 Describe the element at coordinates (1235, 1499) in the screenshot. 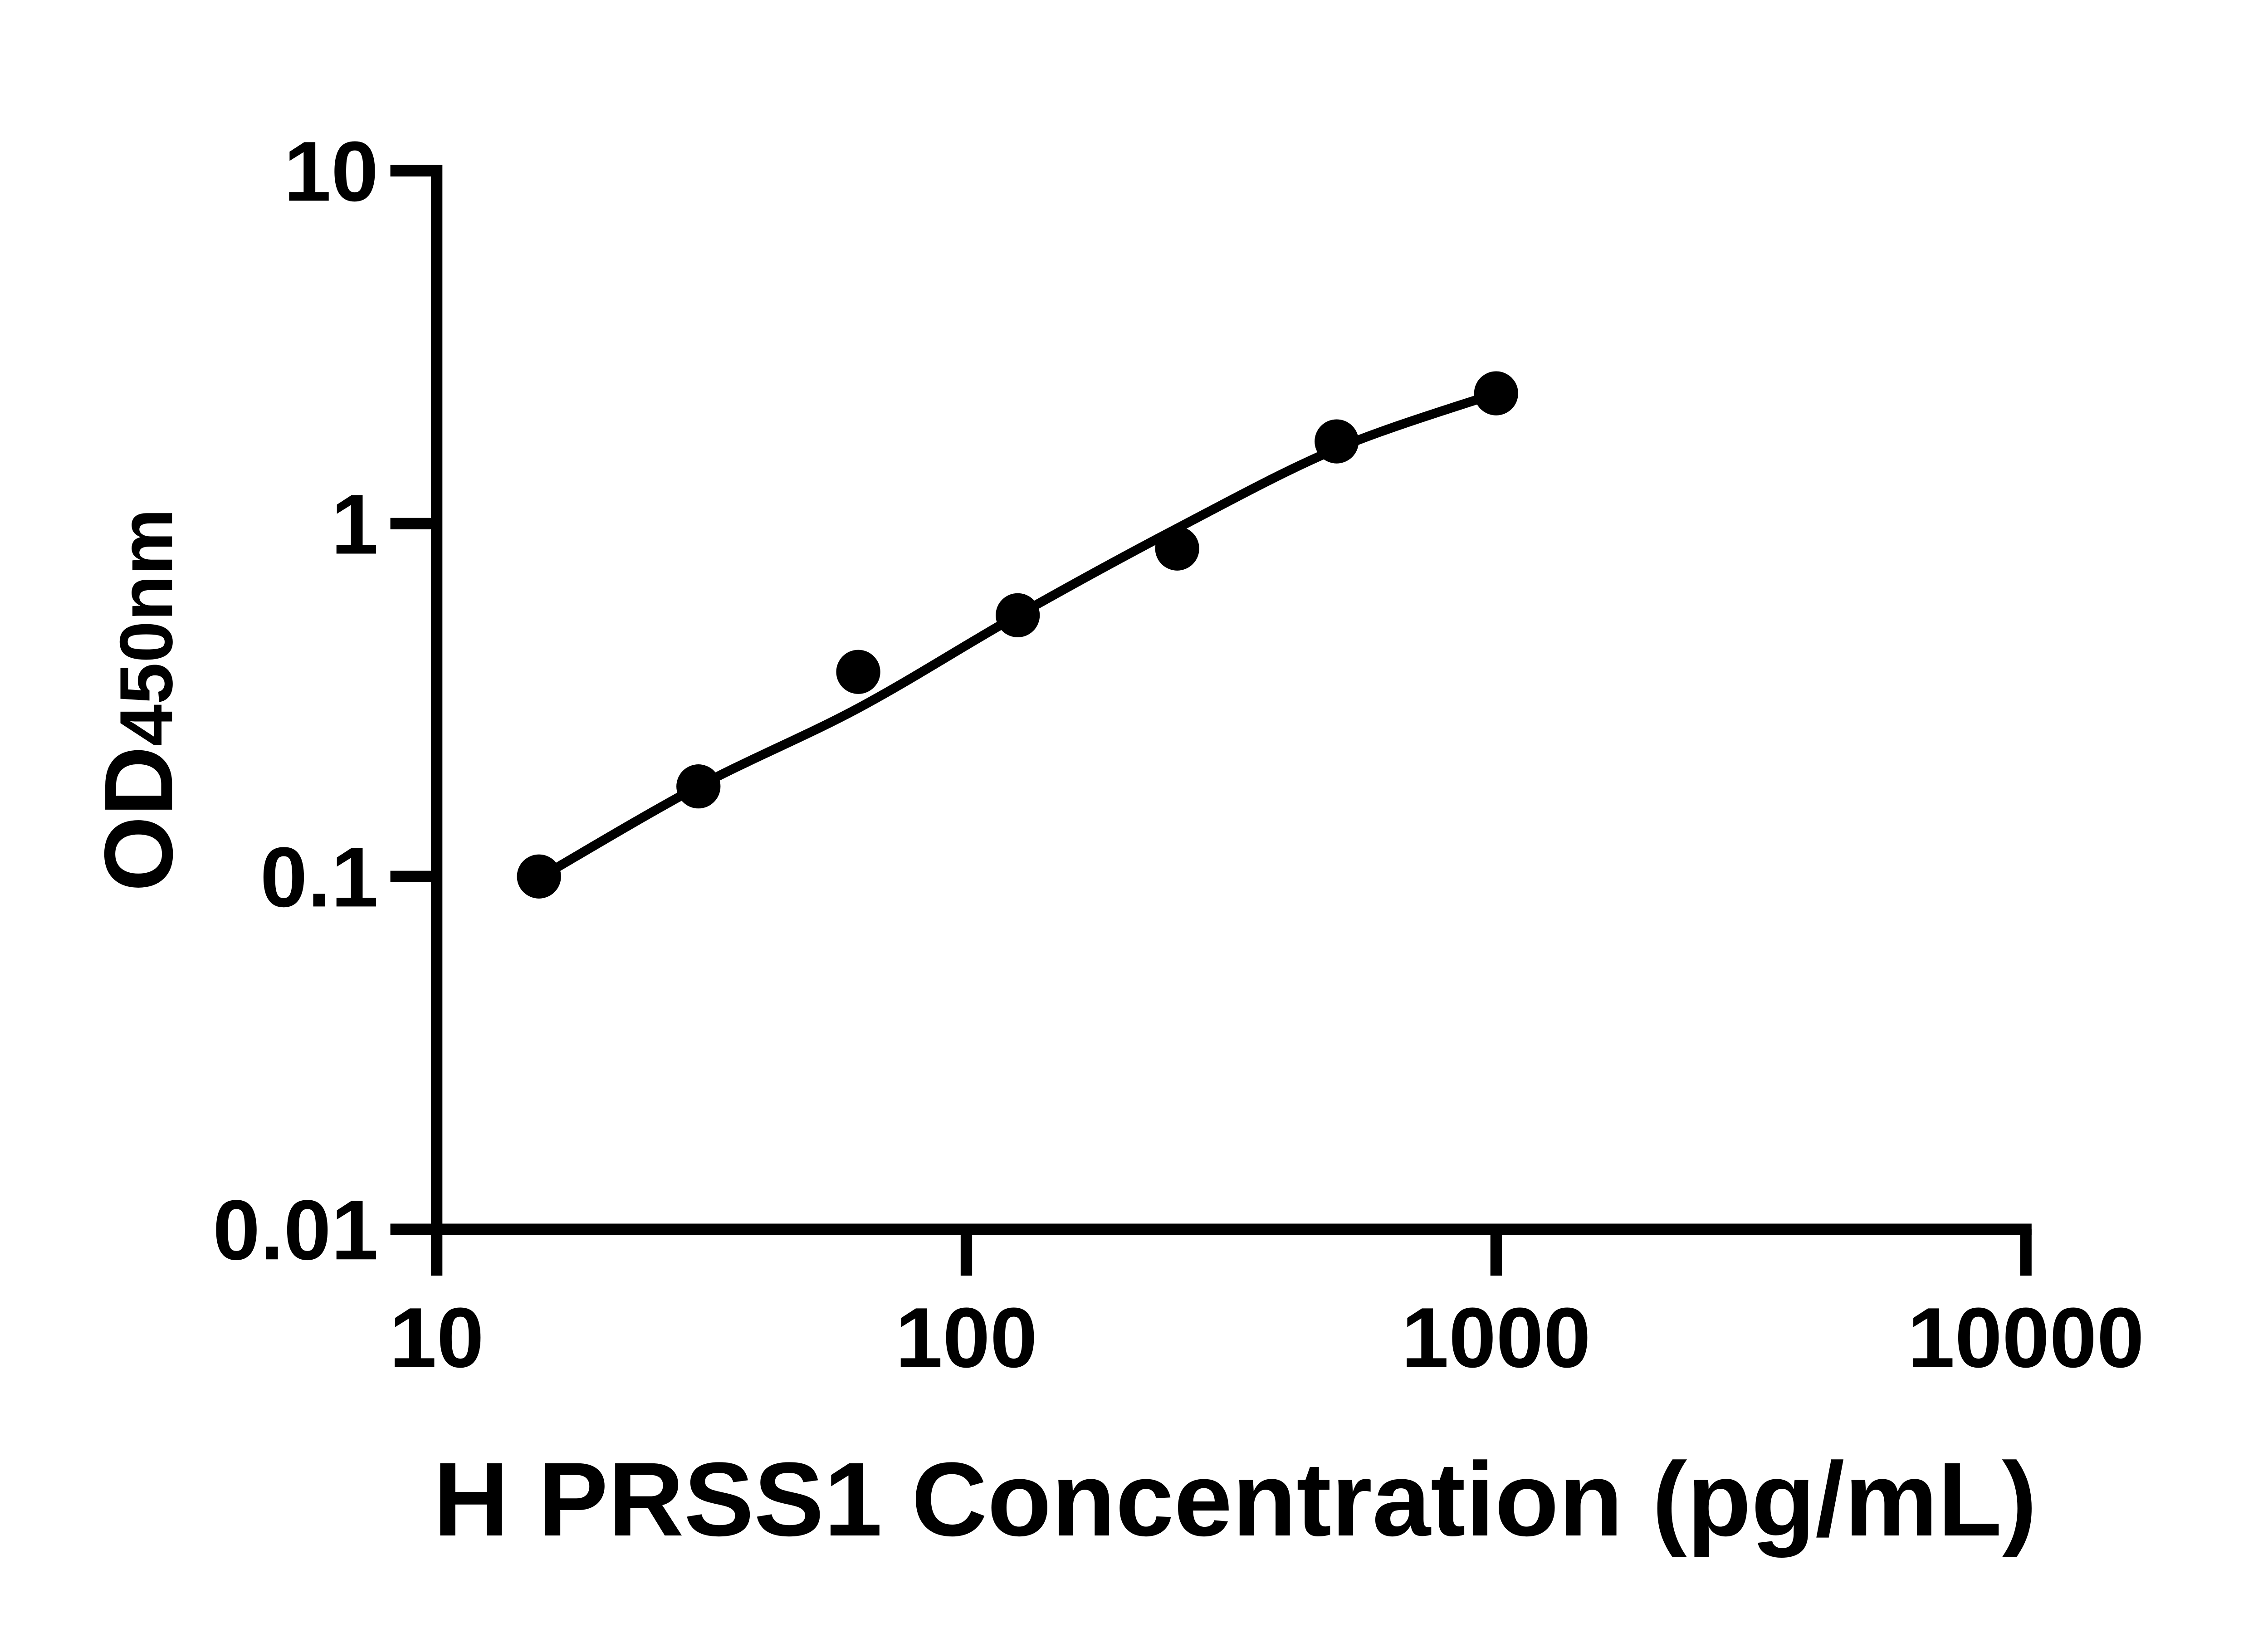

I see `x-axis-title: H PRSS1 Concentration (pg/mL)` at that location.